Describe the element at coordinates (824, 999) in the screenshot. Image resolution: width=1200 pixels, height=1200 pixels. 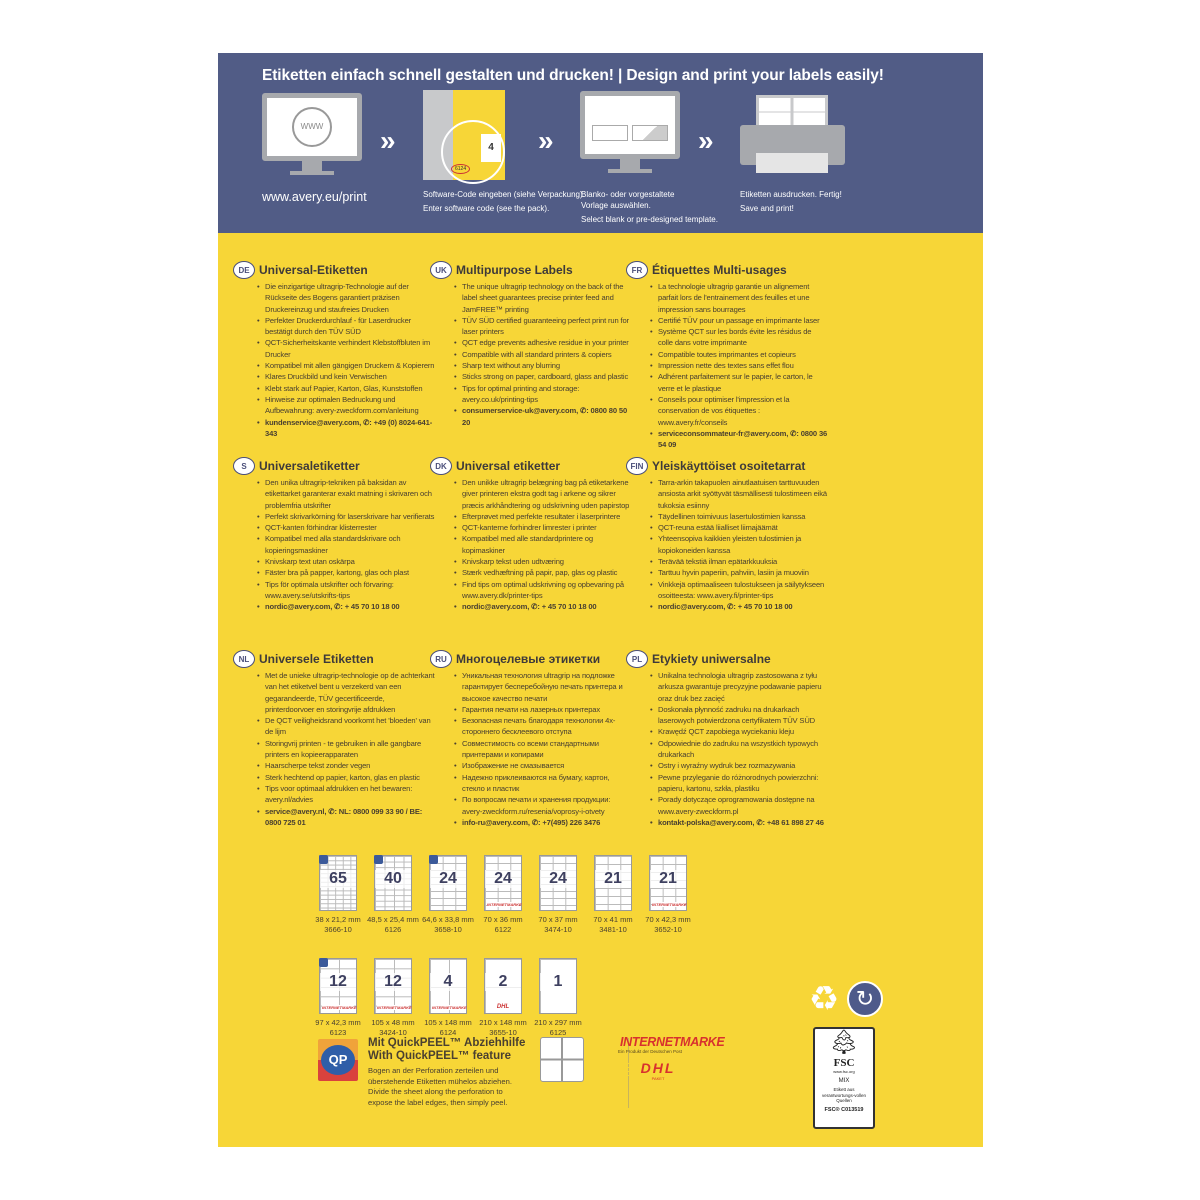
I see `recycle-icon: ♻` at that location.